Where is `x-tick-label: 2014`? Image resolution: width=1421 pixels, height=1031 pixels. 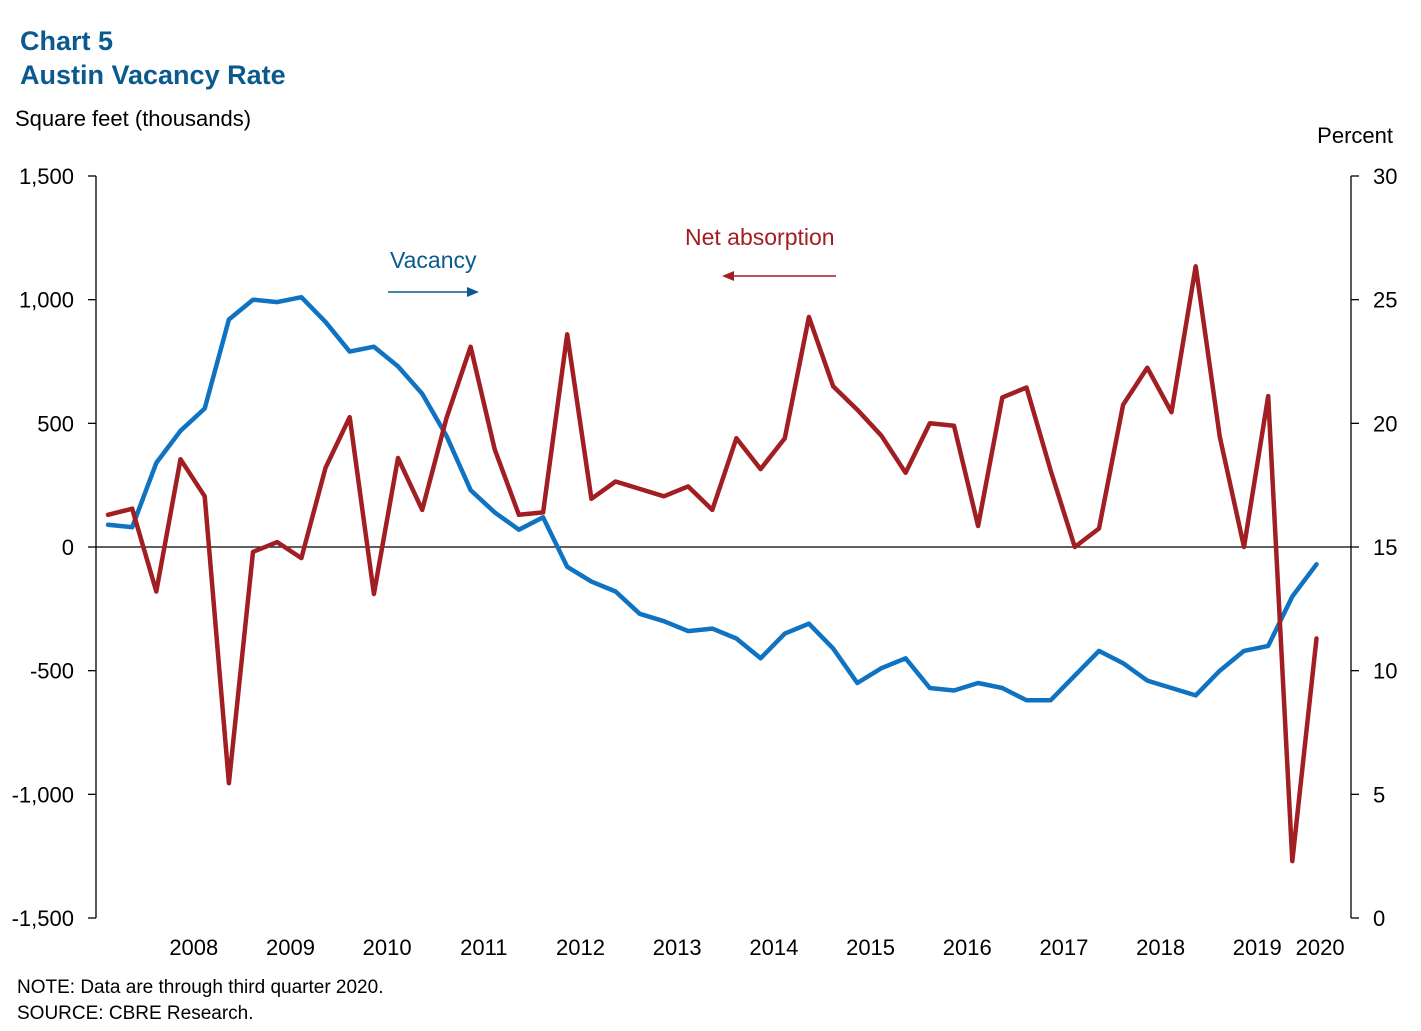 x-tick-label: 2014 is located at coordinates (773, 947).